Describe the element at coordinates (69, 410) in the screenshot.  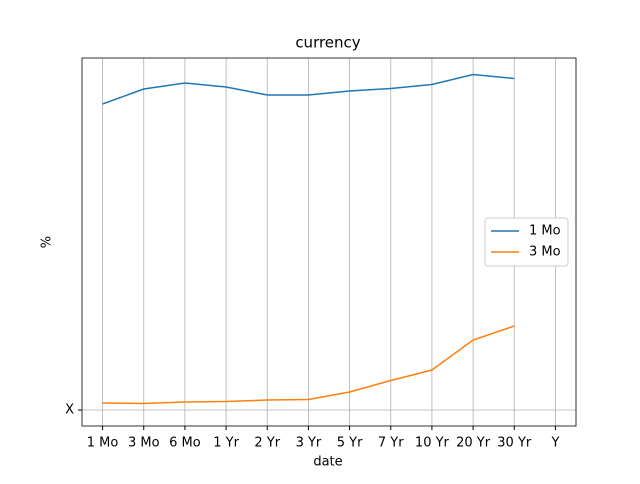
I see `y-tick-label: X` at that location.